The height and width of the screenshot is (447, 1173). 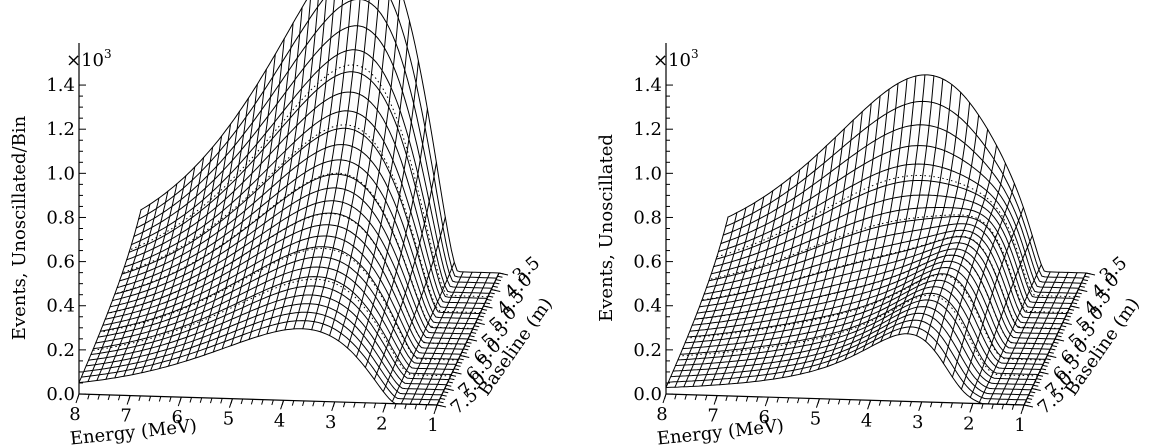 I want to click on right-z-tick-label: 1.4, so click(x=647, y=85).